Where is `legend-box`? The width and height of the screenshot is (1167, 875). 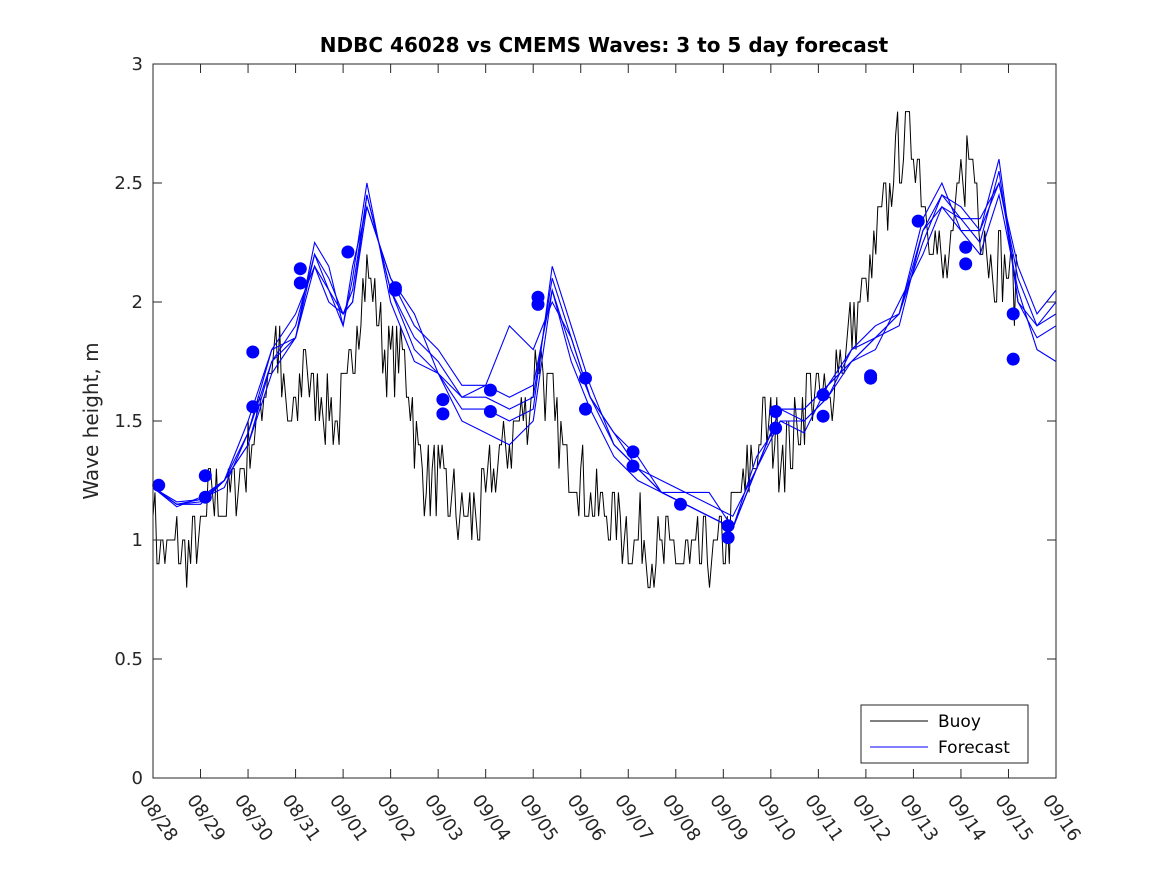
legend-box is located at coordinates (944, 734).